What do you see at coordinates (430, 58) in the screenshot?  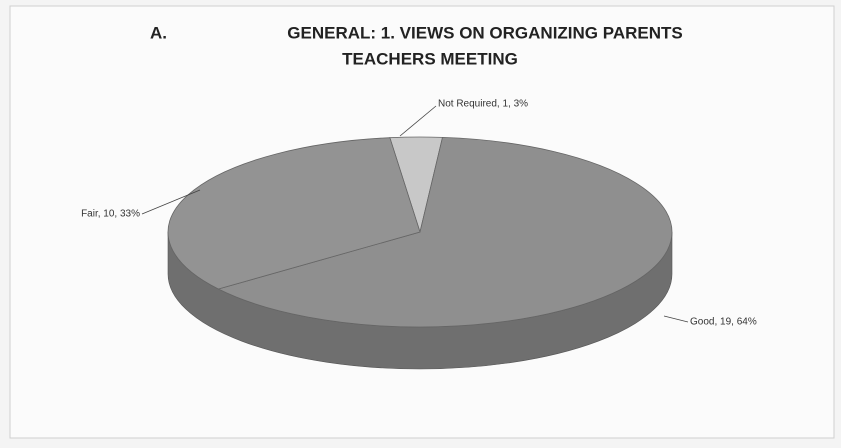 I see `chart-title: TEACHERS MEETING` at bounding box center [430, 58].